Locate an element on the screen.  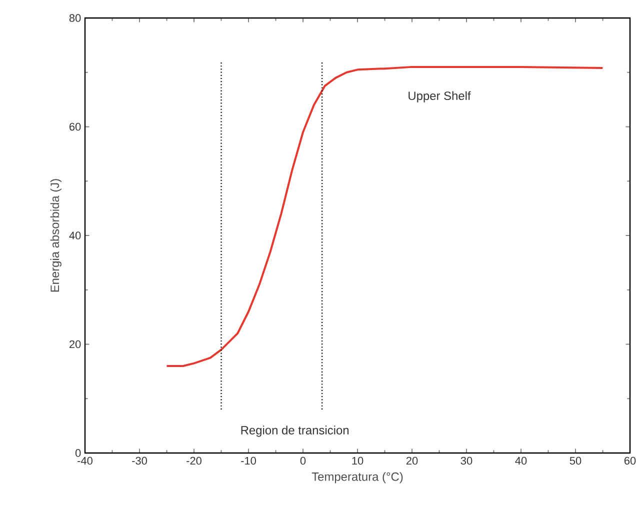
y-tick-label: 60 is located at coordinates (75, 126).